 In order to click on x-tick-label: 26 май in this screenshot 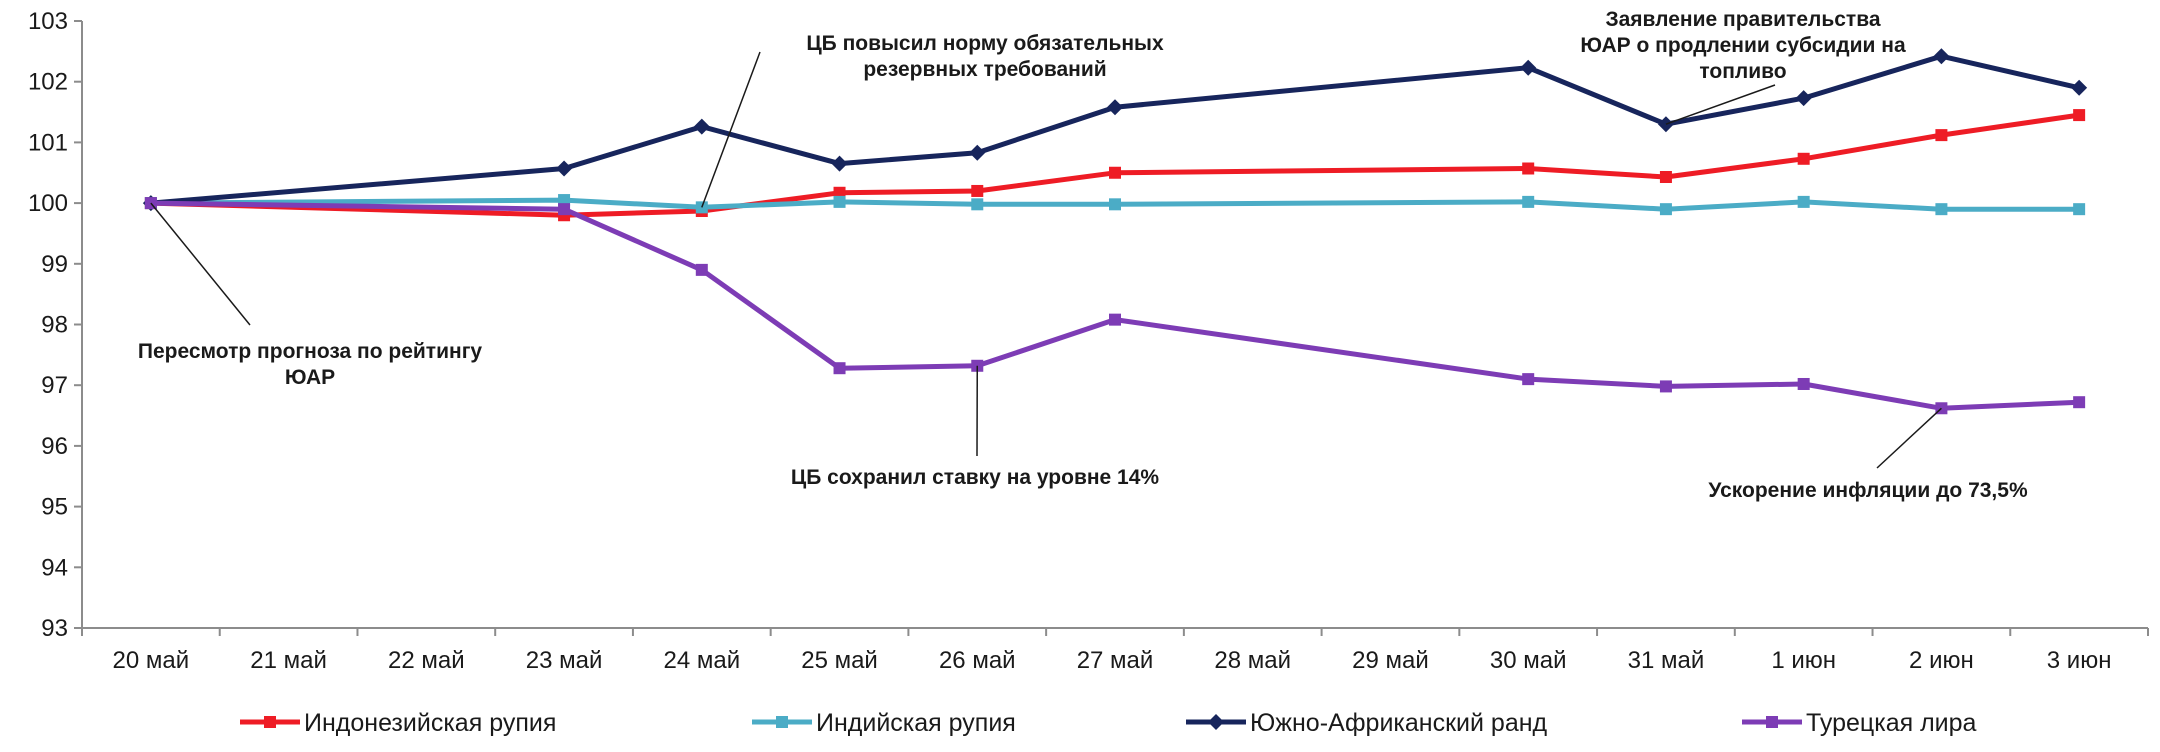, I will do `click(977, 660)`.